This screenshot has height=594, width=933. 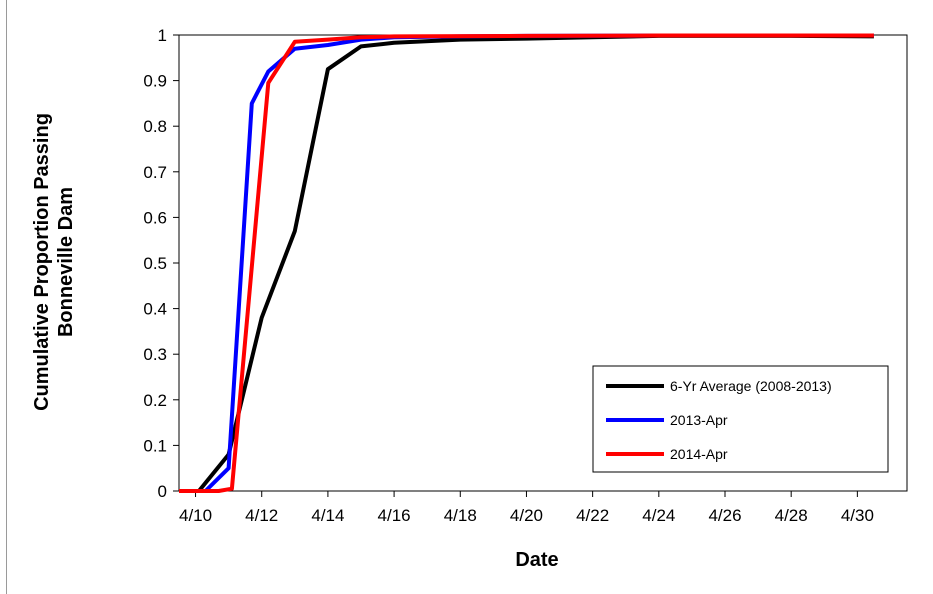 I want to click on y-axis-title-line-2: Bonneville Dam, so click(x=66, y=262).